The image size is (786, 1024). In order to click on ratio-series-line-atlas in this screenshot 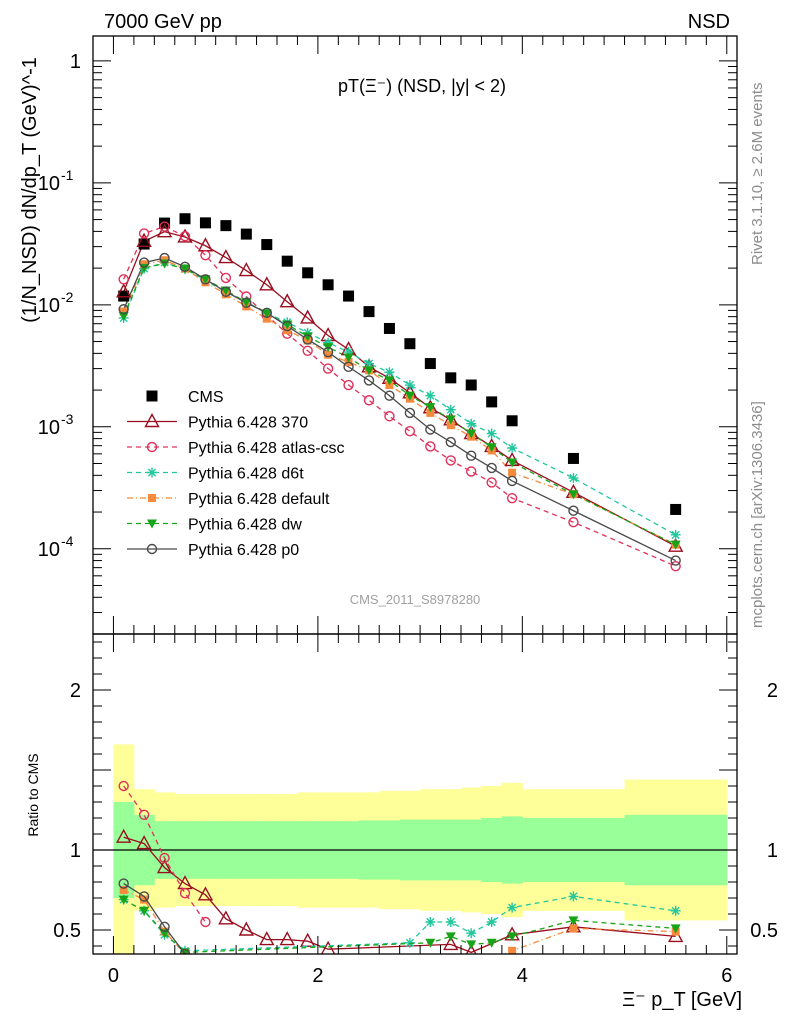, I will do `click(164, 854)`.